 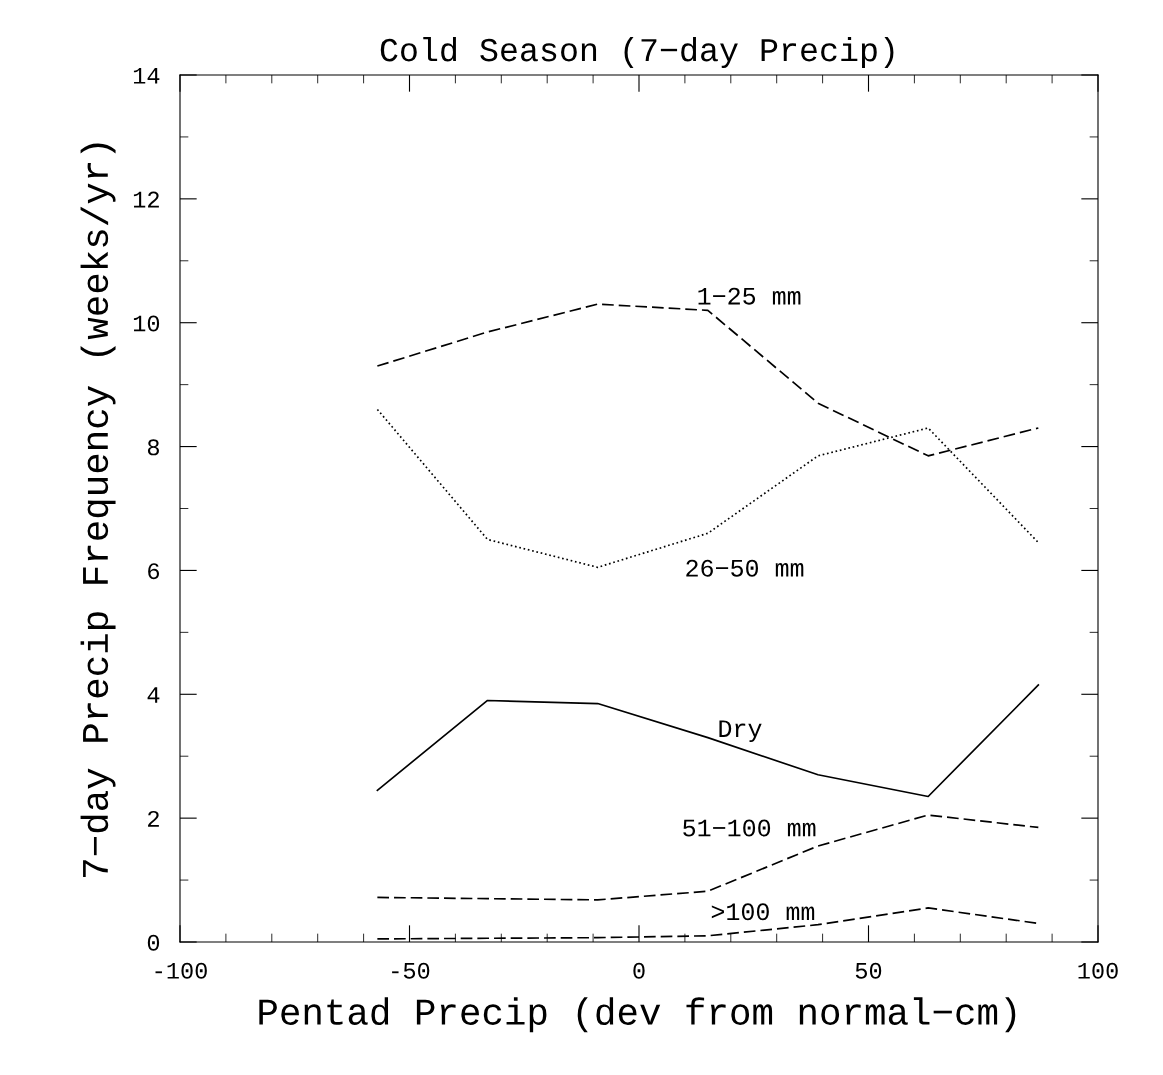 I want to click on y-axis-title: 7−day Precip Frequency (weeks/yr), so click(x=98, y=510).